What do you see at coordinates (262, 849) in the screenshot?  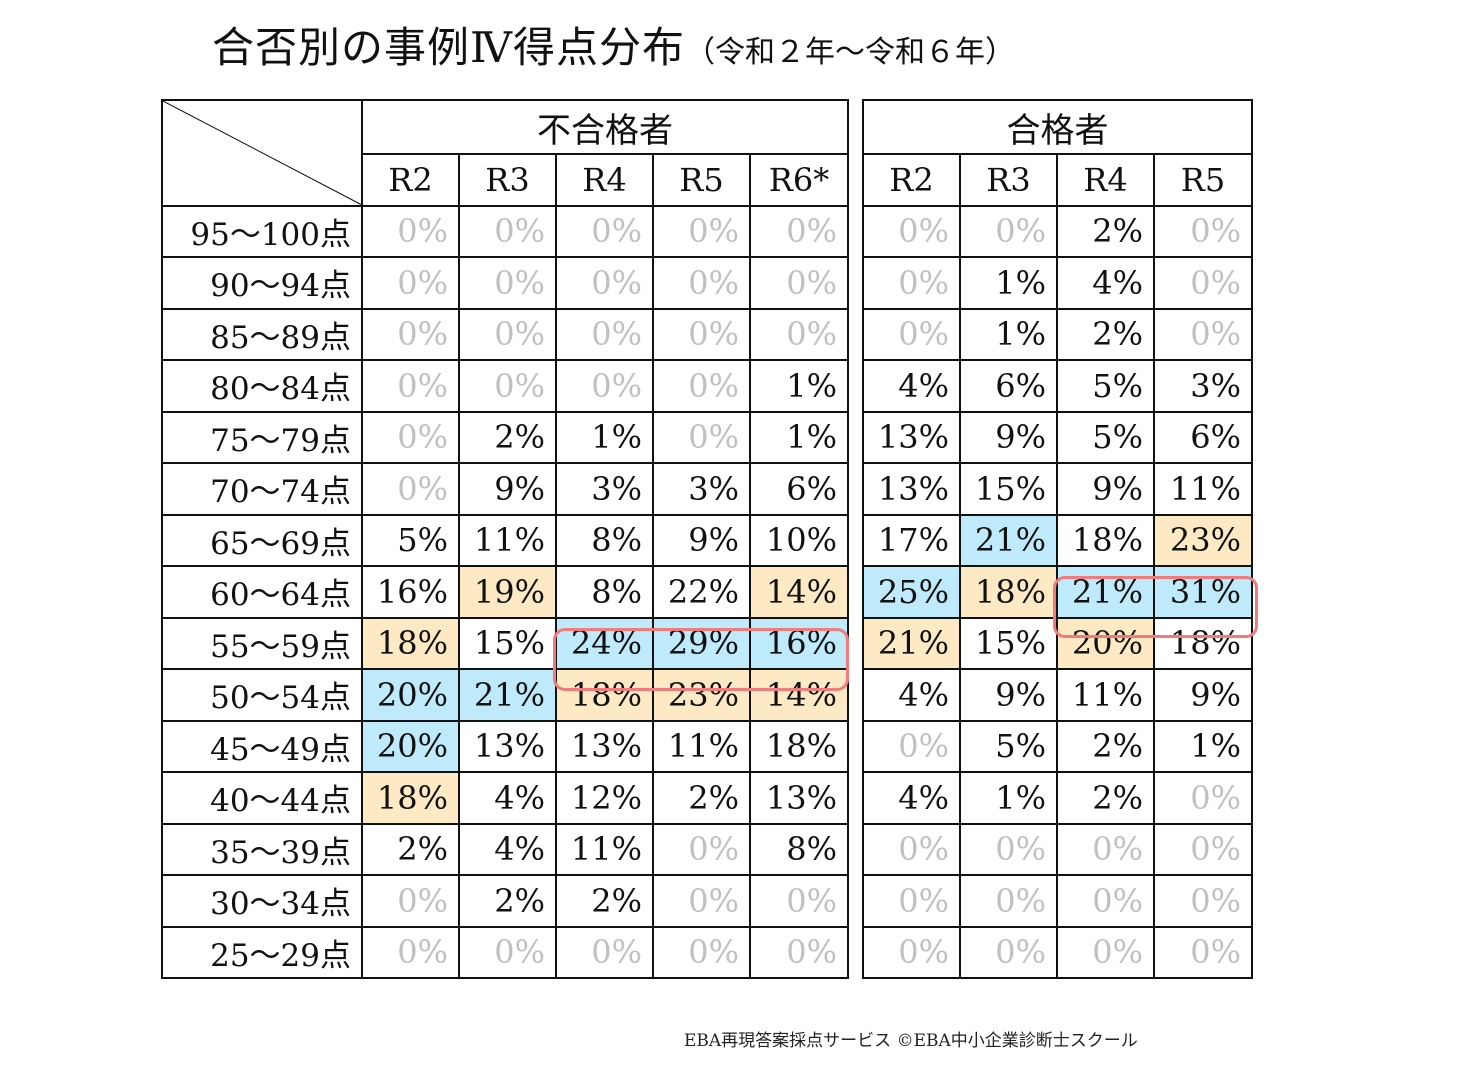 I see `row-label: 35〜39点` at bounding box center [262, 849].